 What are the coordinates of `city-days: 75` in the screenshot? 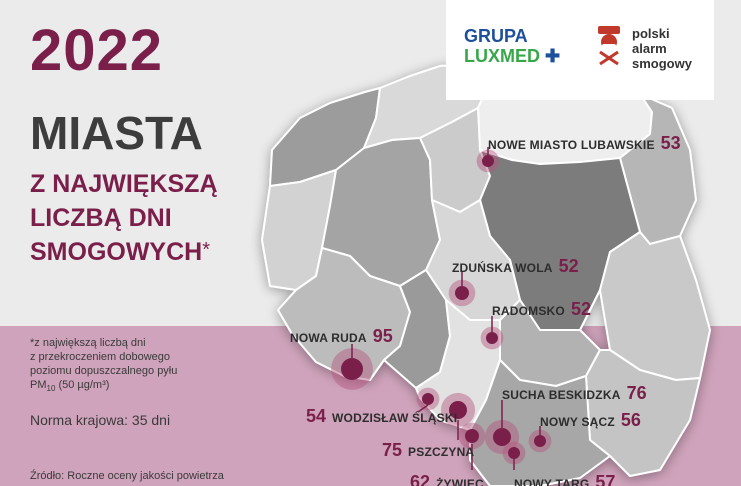 It's located at (392, 450).